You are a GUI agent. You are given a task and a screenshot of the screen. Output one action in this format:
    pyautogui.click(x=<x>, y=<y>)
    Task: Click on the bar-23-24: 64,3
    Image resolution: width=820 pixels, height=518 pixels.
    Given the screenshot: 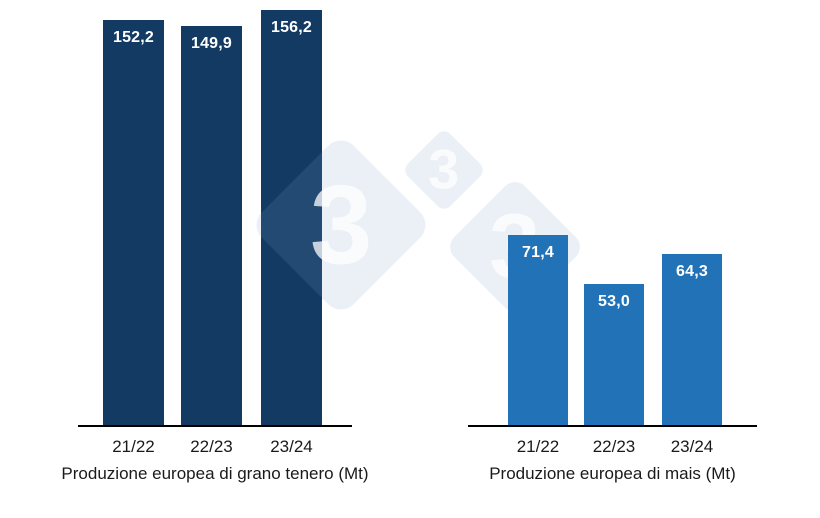 What is the action you would take?
    pyautogui.click(x=692, y=339)
    